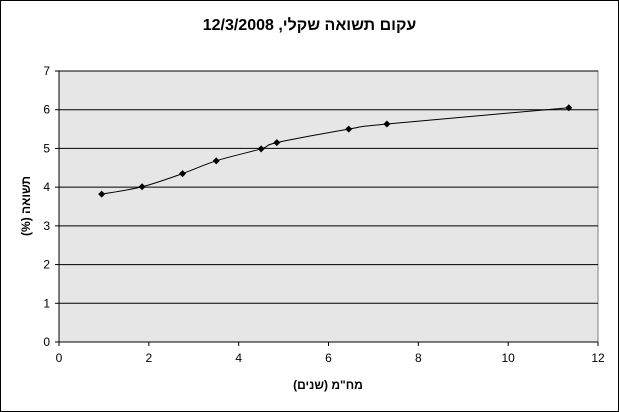 This screenshot has height=412, width=619. I want to click on y-tick-label: 2, so click(46, 265).